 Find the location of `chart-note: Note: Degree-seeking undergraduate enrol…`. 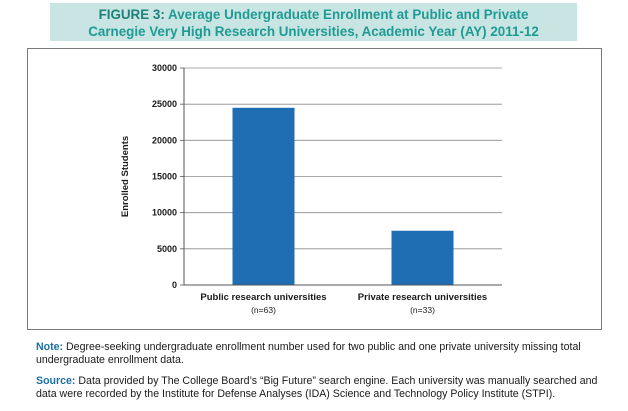

chart-note: Note: Degree-seeking undergraduate enrol… is located at coordinates (321, 354).